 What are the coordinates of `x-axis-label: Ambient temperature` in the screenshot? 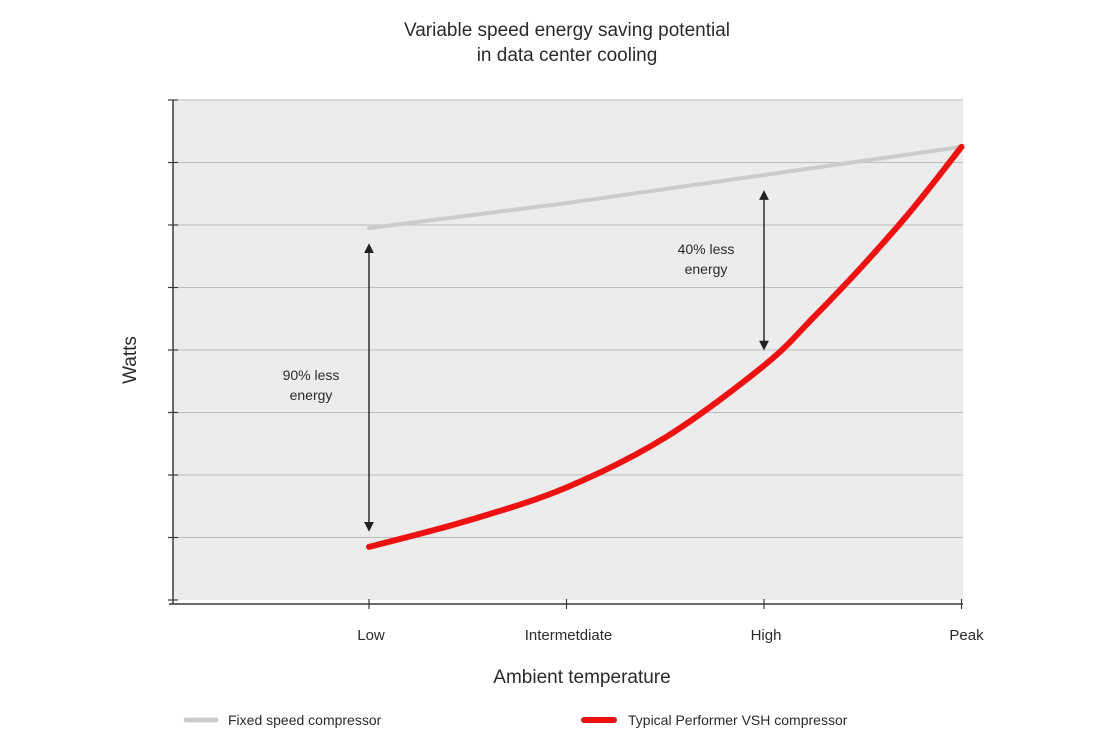 It's located at (581, 677).